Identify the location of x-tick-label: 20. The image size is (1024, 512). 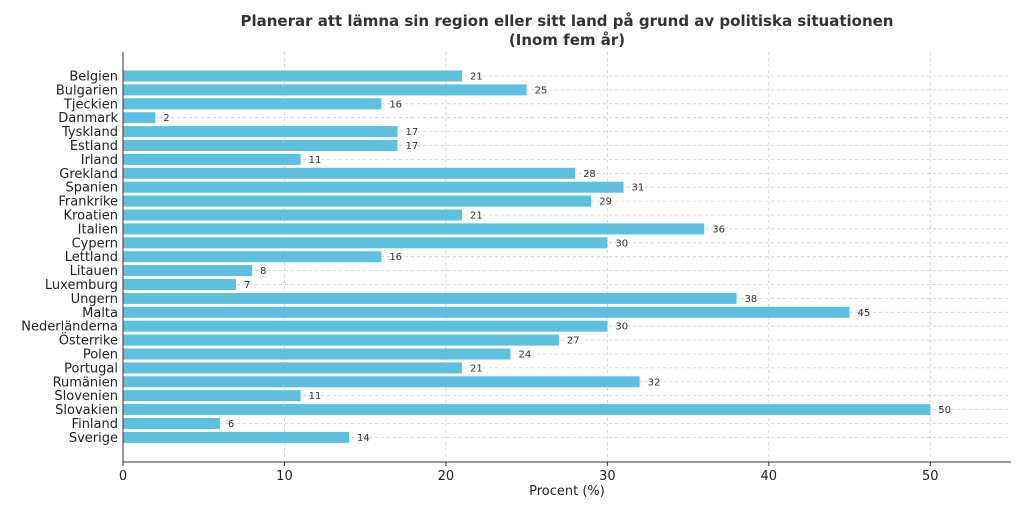
(446, 476).